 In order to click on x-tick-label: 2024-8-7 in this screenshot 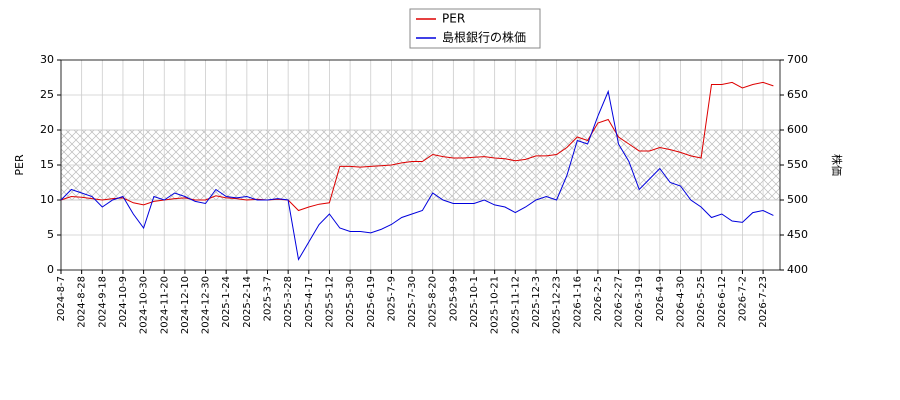, I will do `click(61, 298)`.